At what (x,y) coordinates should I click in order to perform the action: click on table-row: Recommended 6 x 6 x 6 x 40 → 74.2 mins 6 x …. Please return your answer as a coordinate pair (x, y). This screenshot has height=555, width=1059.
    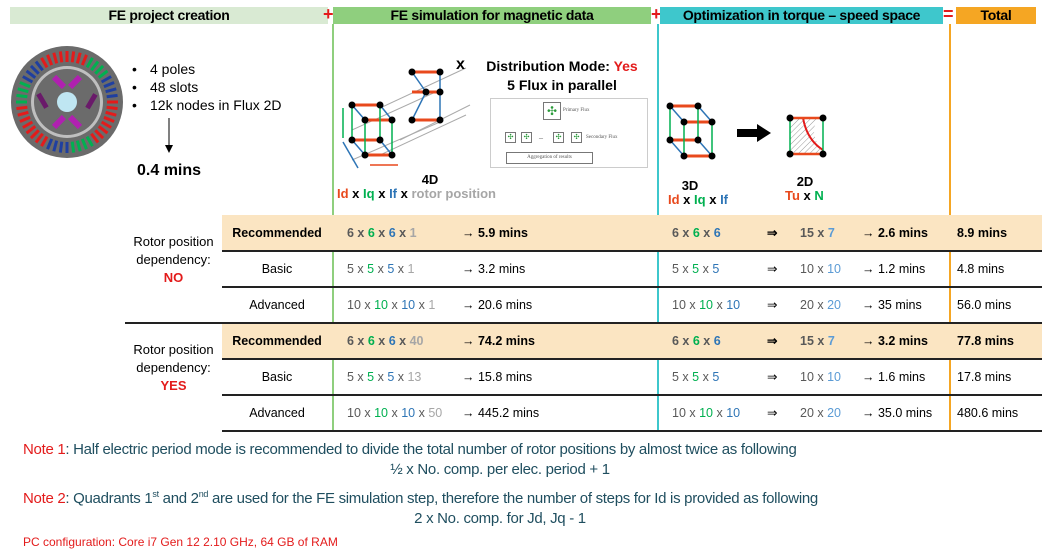
    Looking at the image, I should click on (632, 341).